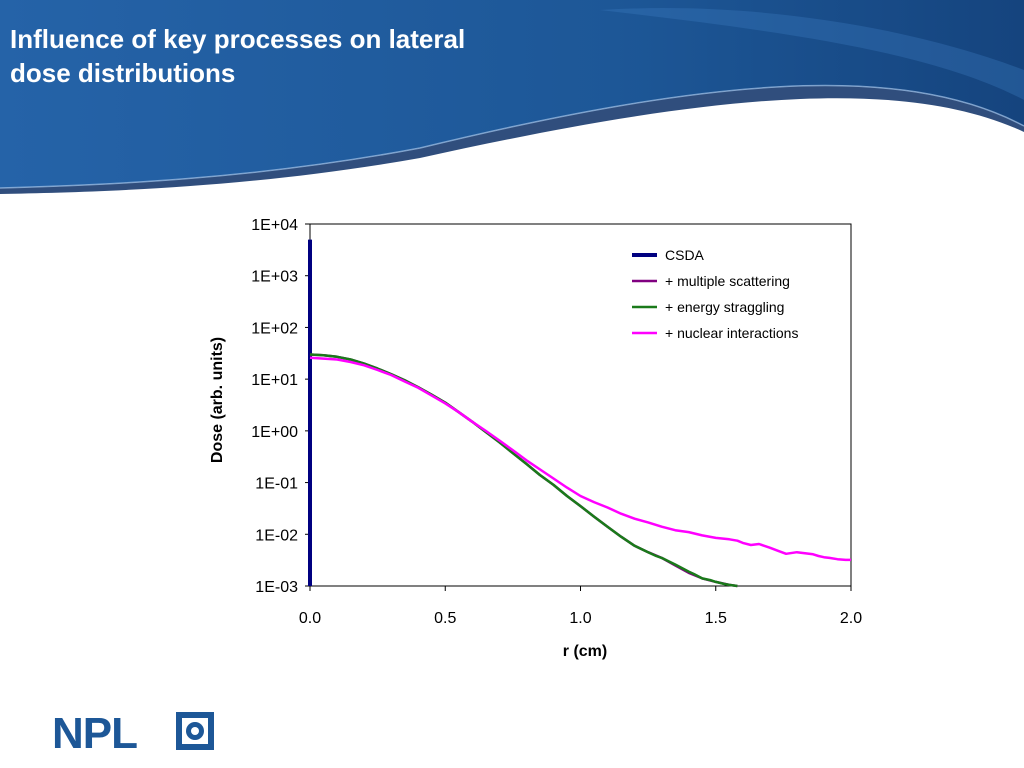 The width and height of the screenshot is (1024, 768). What do you see at coordinates (727, 281) in the screenshot?
I see `legend-label-multiple-scattering: + multiple scattering` at bounding box center [727, 281].